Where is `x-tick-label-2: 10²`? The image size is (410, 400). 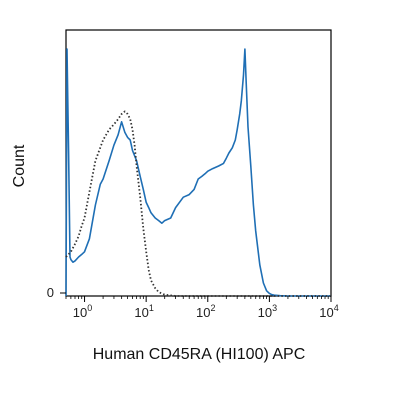
x-tick-label-2: 10² is located at coordinates (205, 311).